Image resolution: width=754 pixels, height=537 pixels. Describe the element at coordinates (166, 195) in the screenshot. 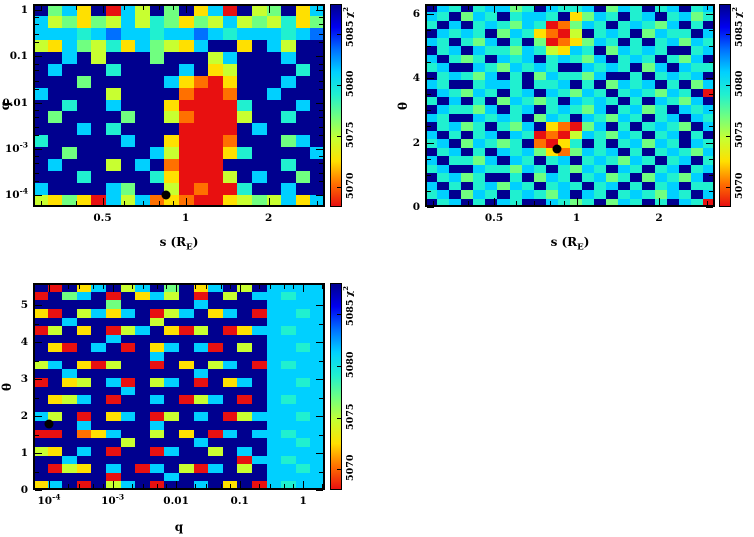

I see `best-fit-marker` at that location.